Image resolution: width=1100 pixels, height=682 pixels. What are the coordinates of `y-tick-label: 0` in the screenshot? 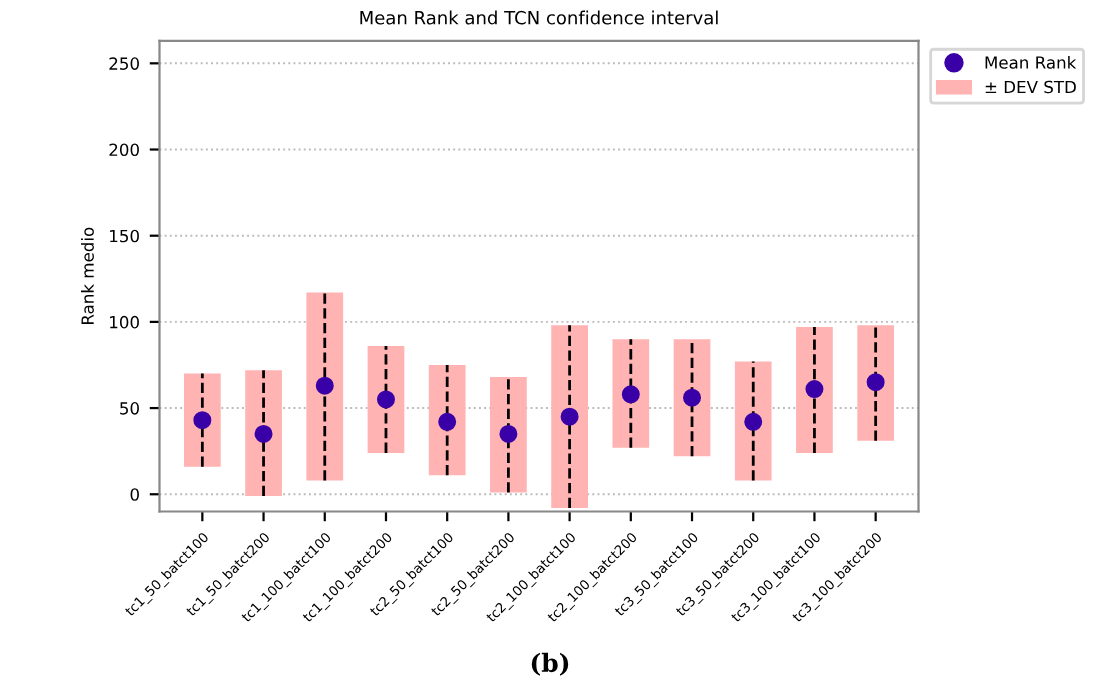 It's located at (134, 494).